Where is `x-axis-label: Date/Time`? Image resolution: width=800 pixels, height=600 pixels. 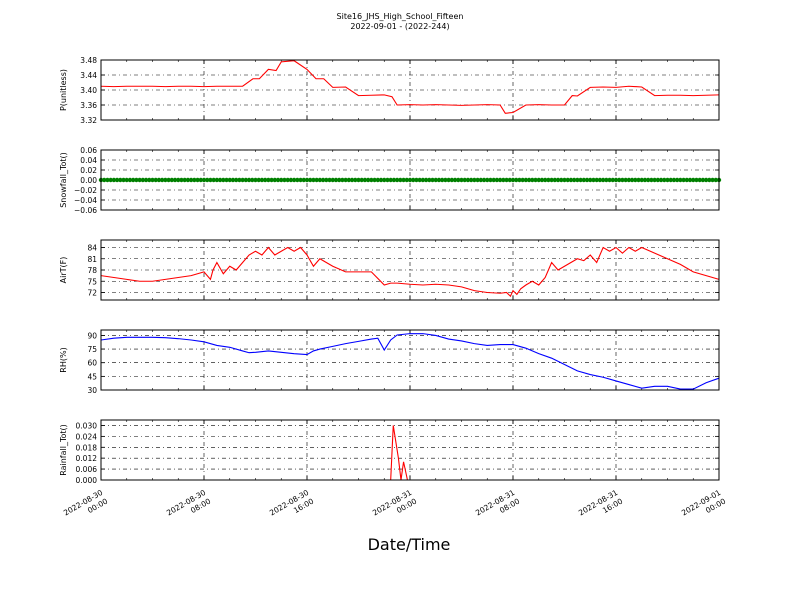
x-axis-label: Date/Time is located at coordinates (409, 544).